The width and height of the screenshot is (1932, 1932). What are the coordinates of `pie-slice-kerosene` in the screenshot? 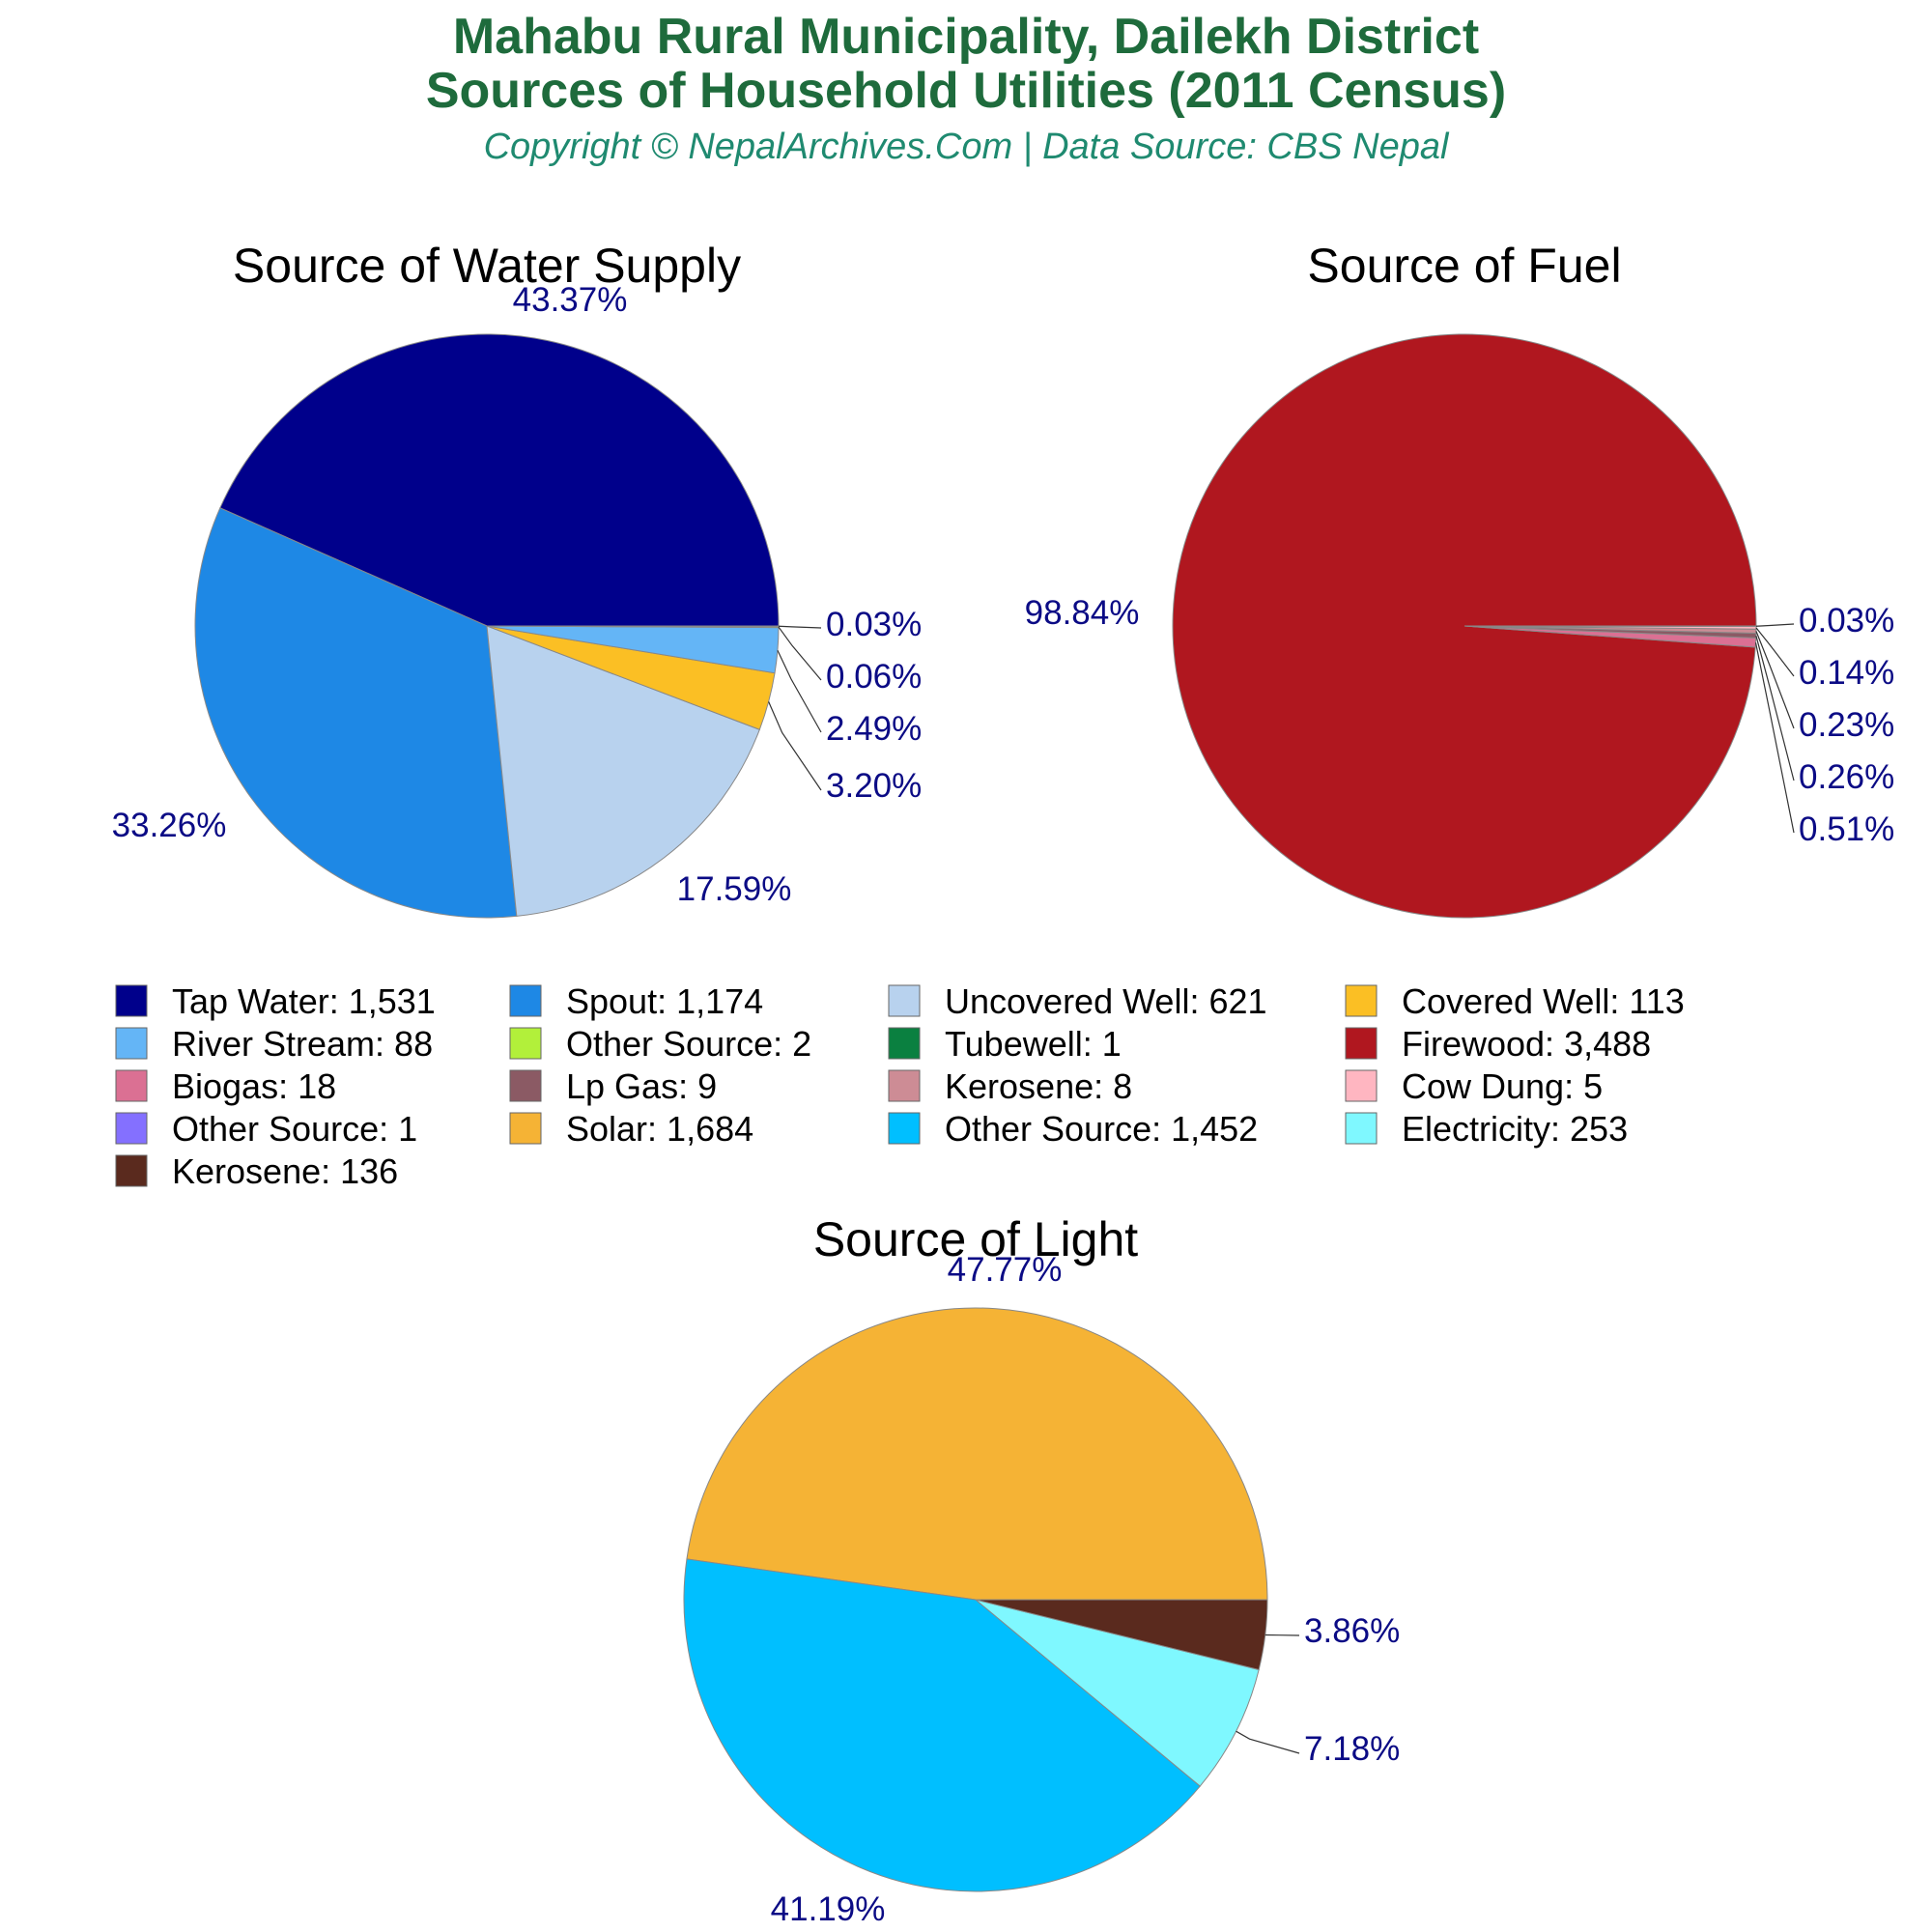 It's located at (1121, 1635).